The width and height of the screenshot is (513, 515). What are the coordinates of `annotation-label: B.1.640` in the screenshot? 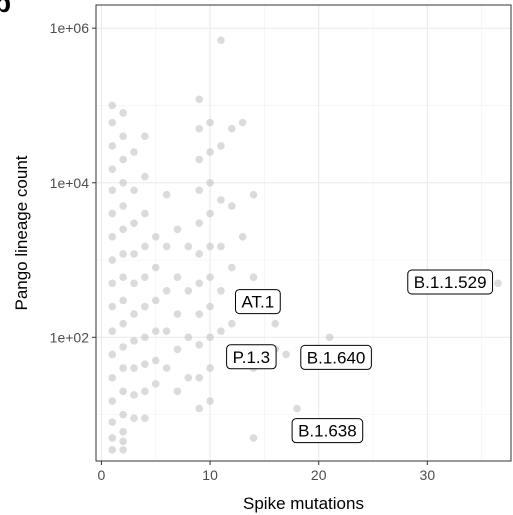 It's located at (336, 357).